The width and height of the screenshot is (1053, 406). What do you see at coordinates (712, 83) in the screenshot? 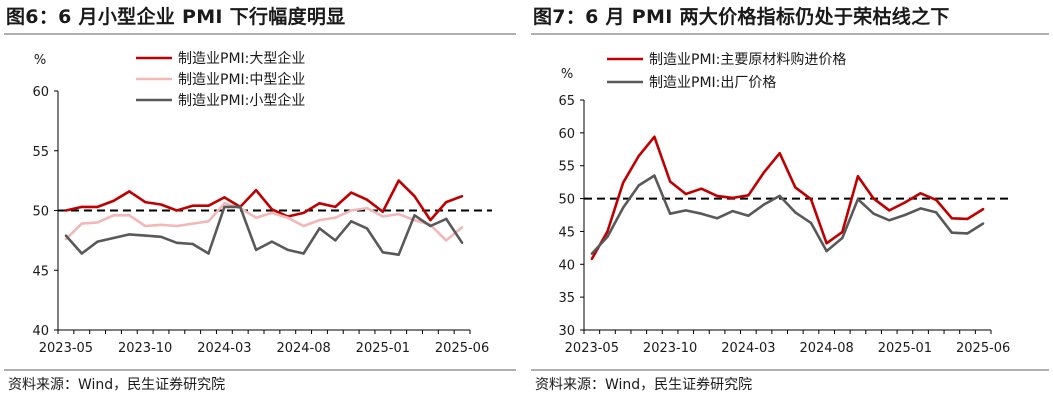
I see `legend-label: 制造业PMI:出厂价格` at bounding box center [712, 83].